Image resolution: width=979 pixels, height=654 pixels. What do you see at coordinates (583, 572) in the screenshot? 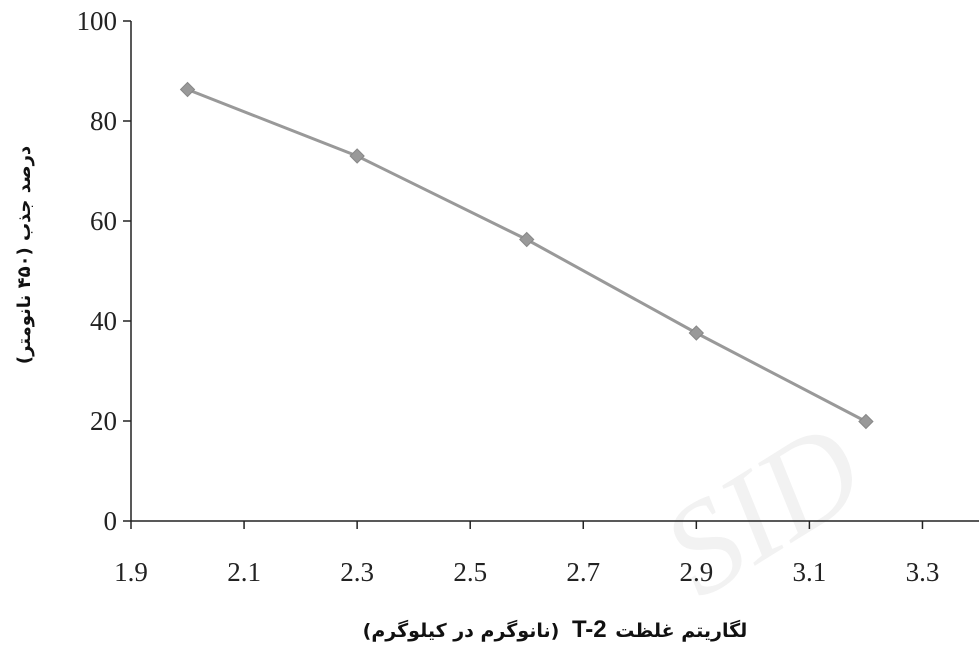
I see `x-tick-label: 2.7` at bounding box center [583, 572].